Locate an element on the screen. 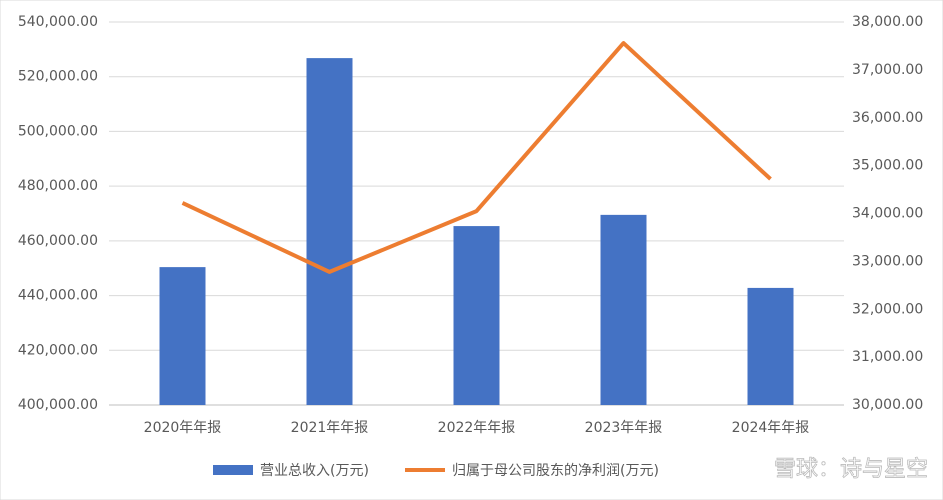  watermark: 雪球：诗与星空 is located at coordinates (851, 469).